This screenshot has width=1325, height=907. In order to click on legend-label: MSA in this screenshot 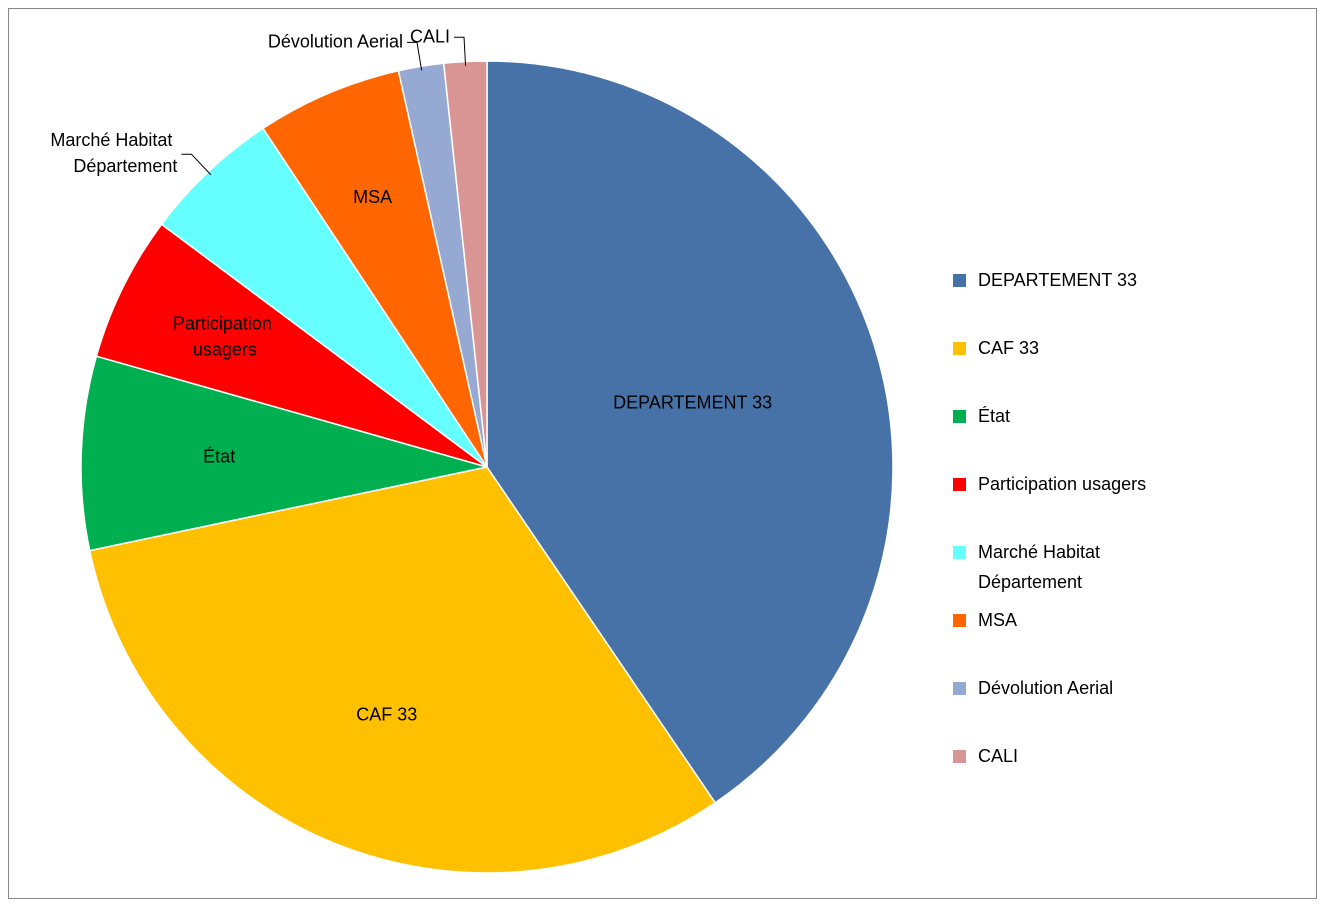, I will do `click(997, 620)`.